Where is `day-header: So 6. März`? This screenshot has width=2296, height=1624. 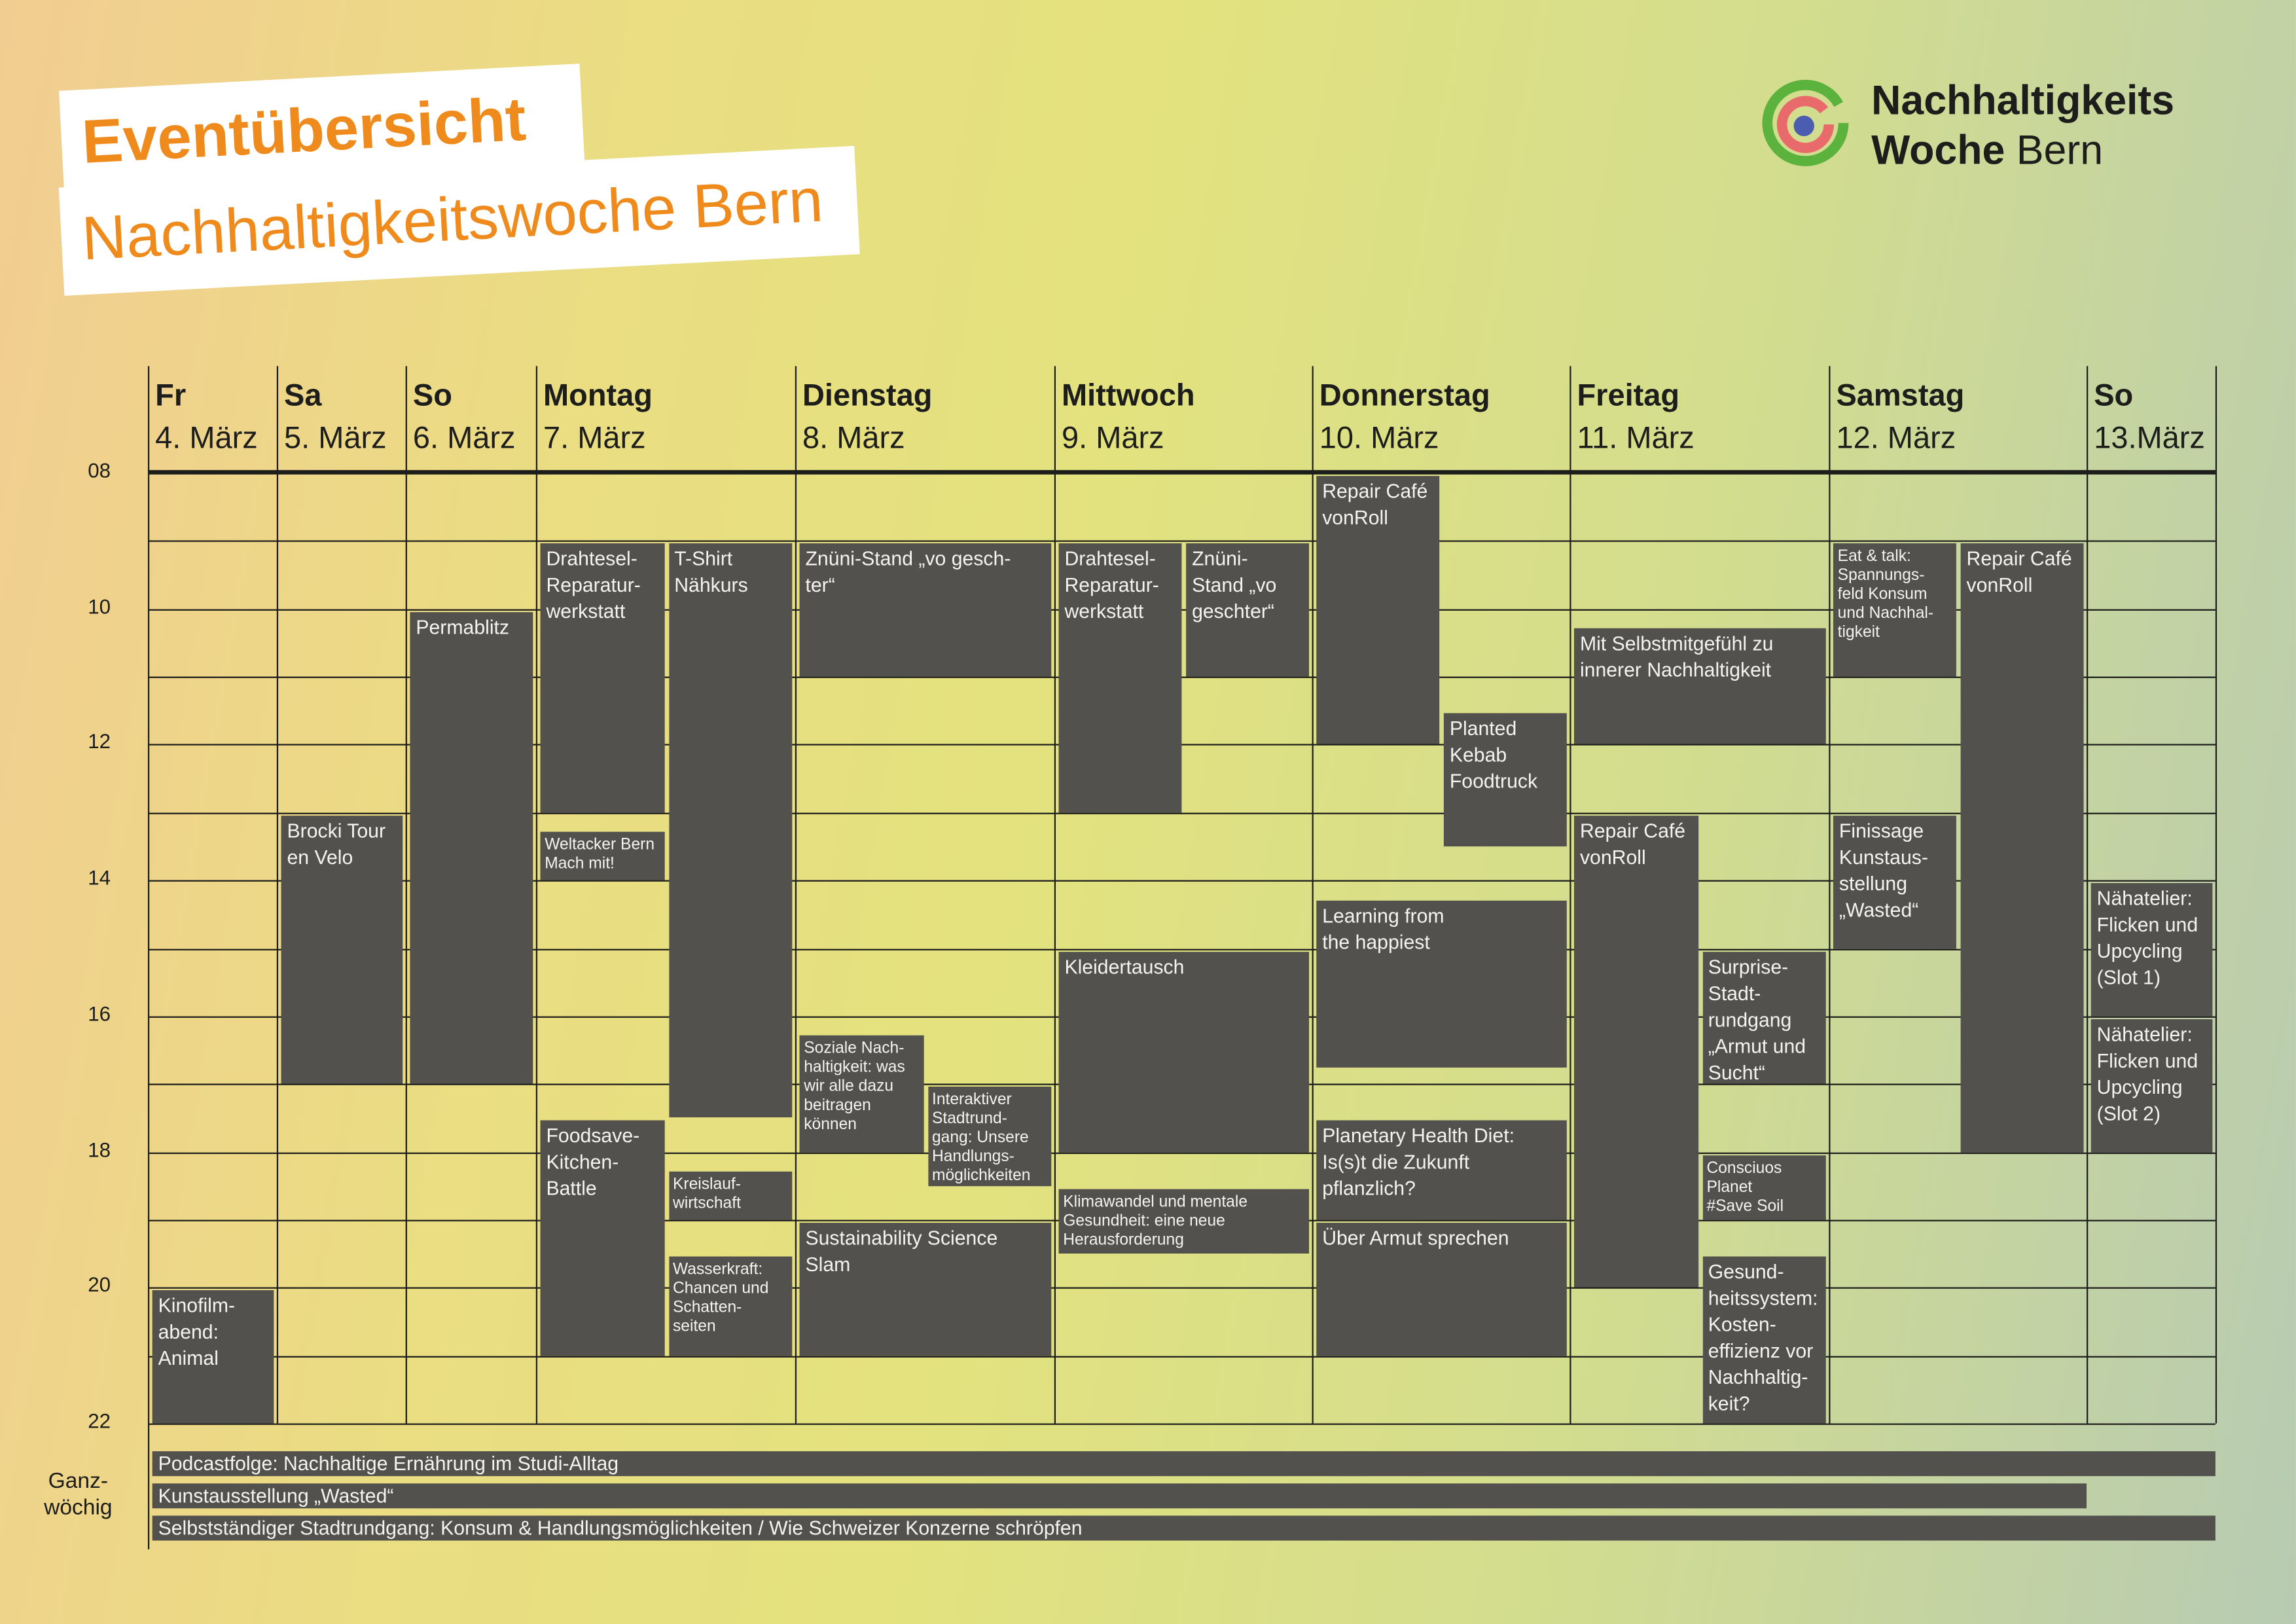
day-header: So 6. März is located at coordinates (464, 417).